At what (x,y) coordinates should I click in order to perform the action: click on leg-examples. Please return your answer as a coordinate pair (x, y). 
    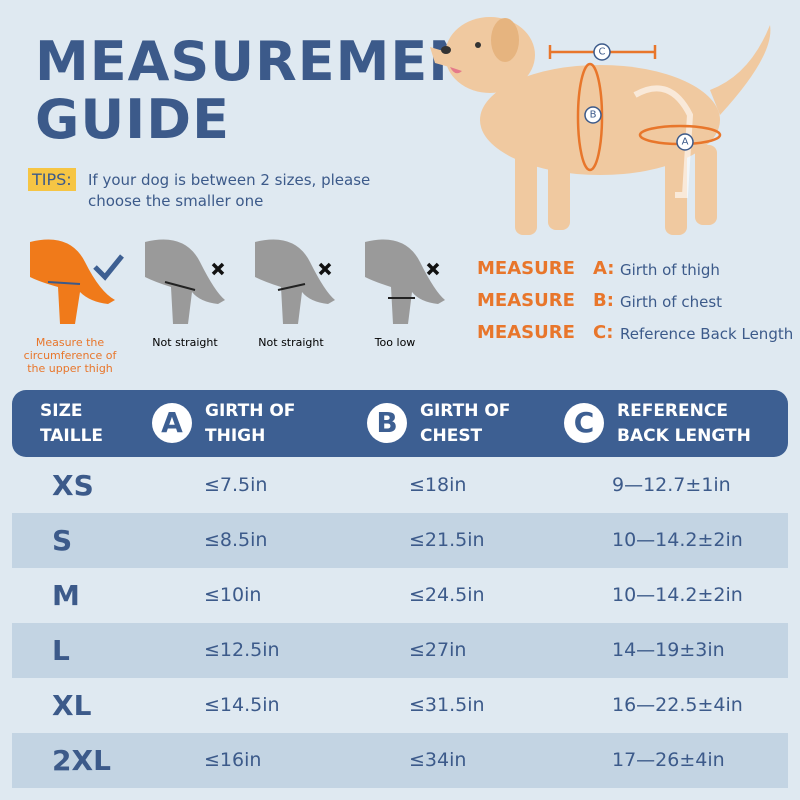
    Looking at the image, I should click on (237, 281).